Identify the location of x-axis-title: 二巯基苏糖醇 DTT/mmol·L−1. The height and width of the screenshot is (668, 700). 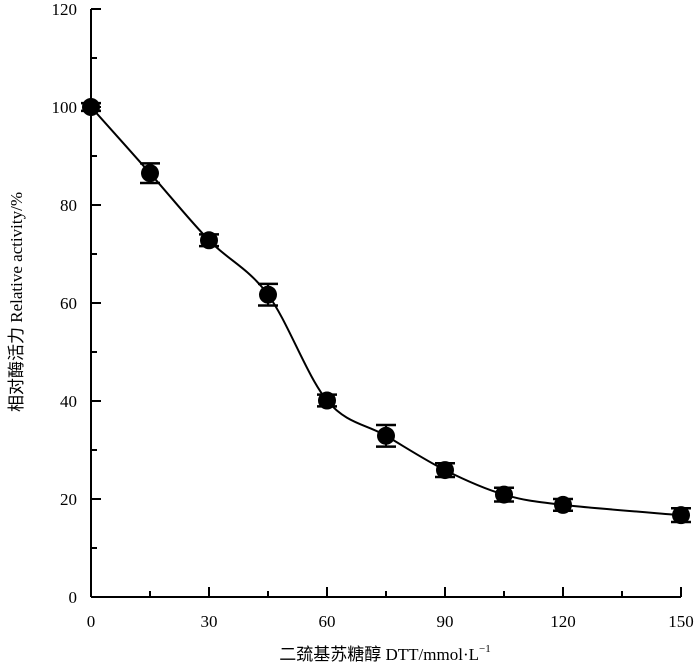
(384, 653).